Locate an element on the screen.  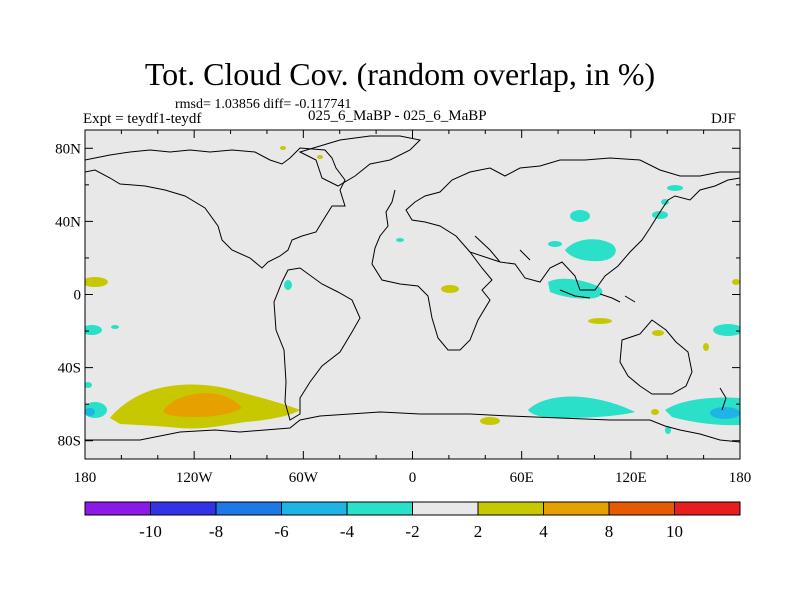
anomaly-arctic-pos is located at coordinates (283, 148).